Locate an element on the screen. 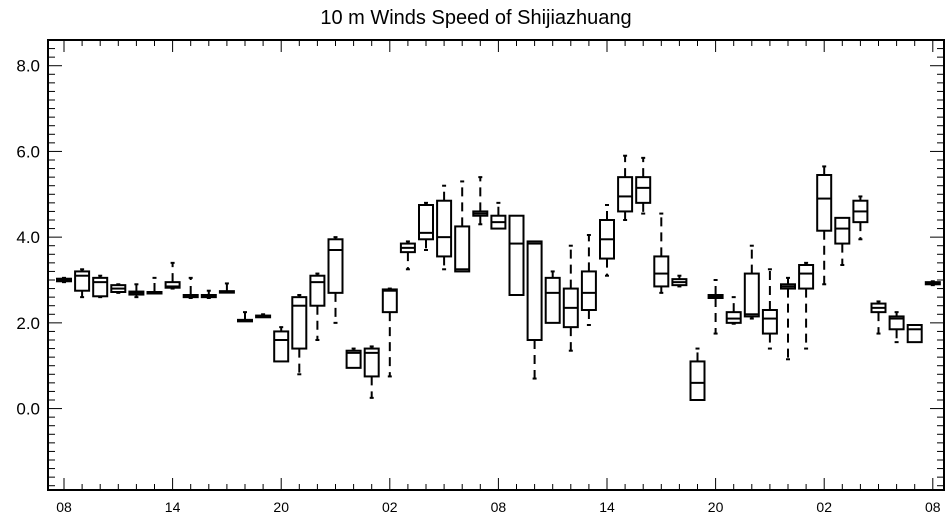 The width and height of the screenshot is (952, 520). y-tick-label: 2.0 is located at coordinates (28, 323).